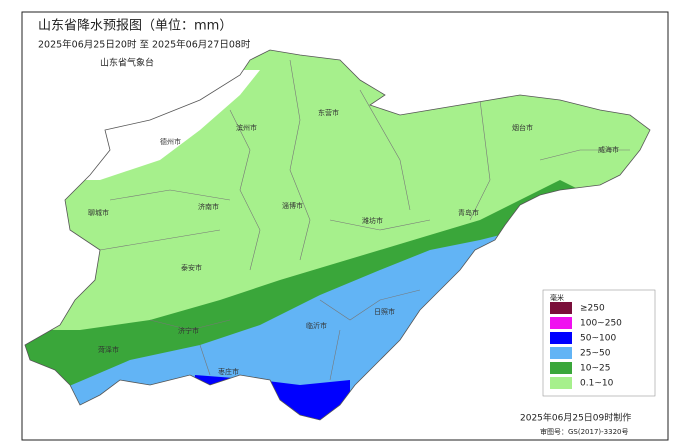 The height and width of the screenshot is (446, 700). Describe the element at coordinates (316, 325) in the screenshot. I see `city-label: 临沂市` at that location.